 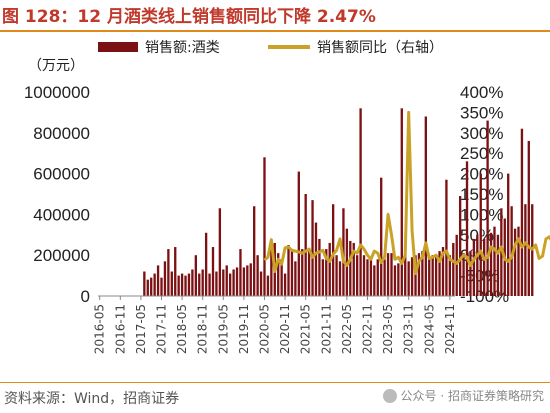 What do you see at coordinates (182, 329) in the screenshot?
I see `x-tick-label: 2018-05` at bounding box center [182, 329].